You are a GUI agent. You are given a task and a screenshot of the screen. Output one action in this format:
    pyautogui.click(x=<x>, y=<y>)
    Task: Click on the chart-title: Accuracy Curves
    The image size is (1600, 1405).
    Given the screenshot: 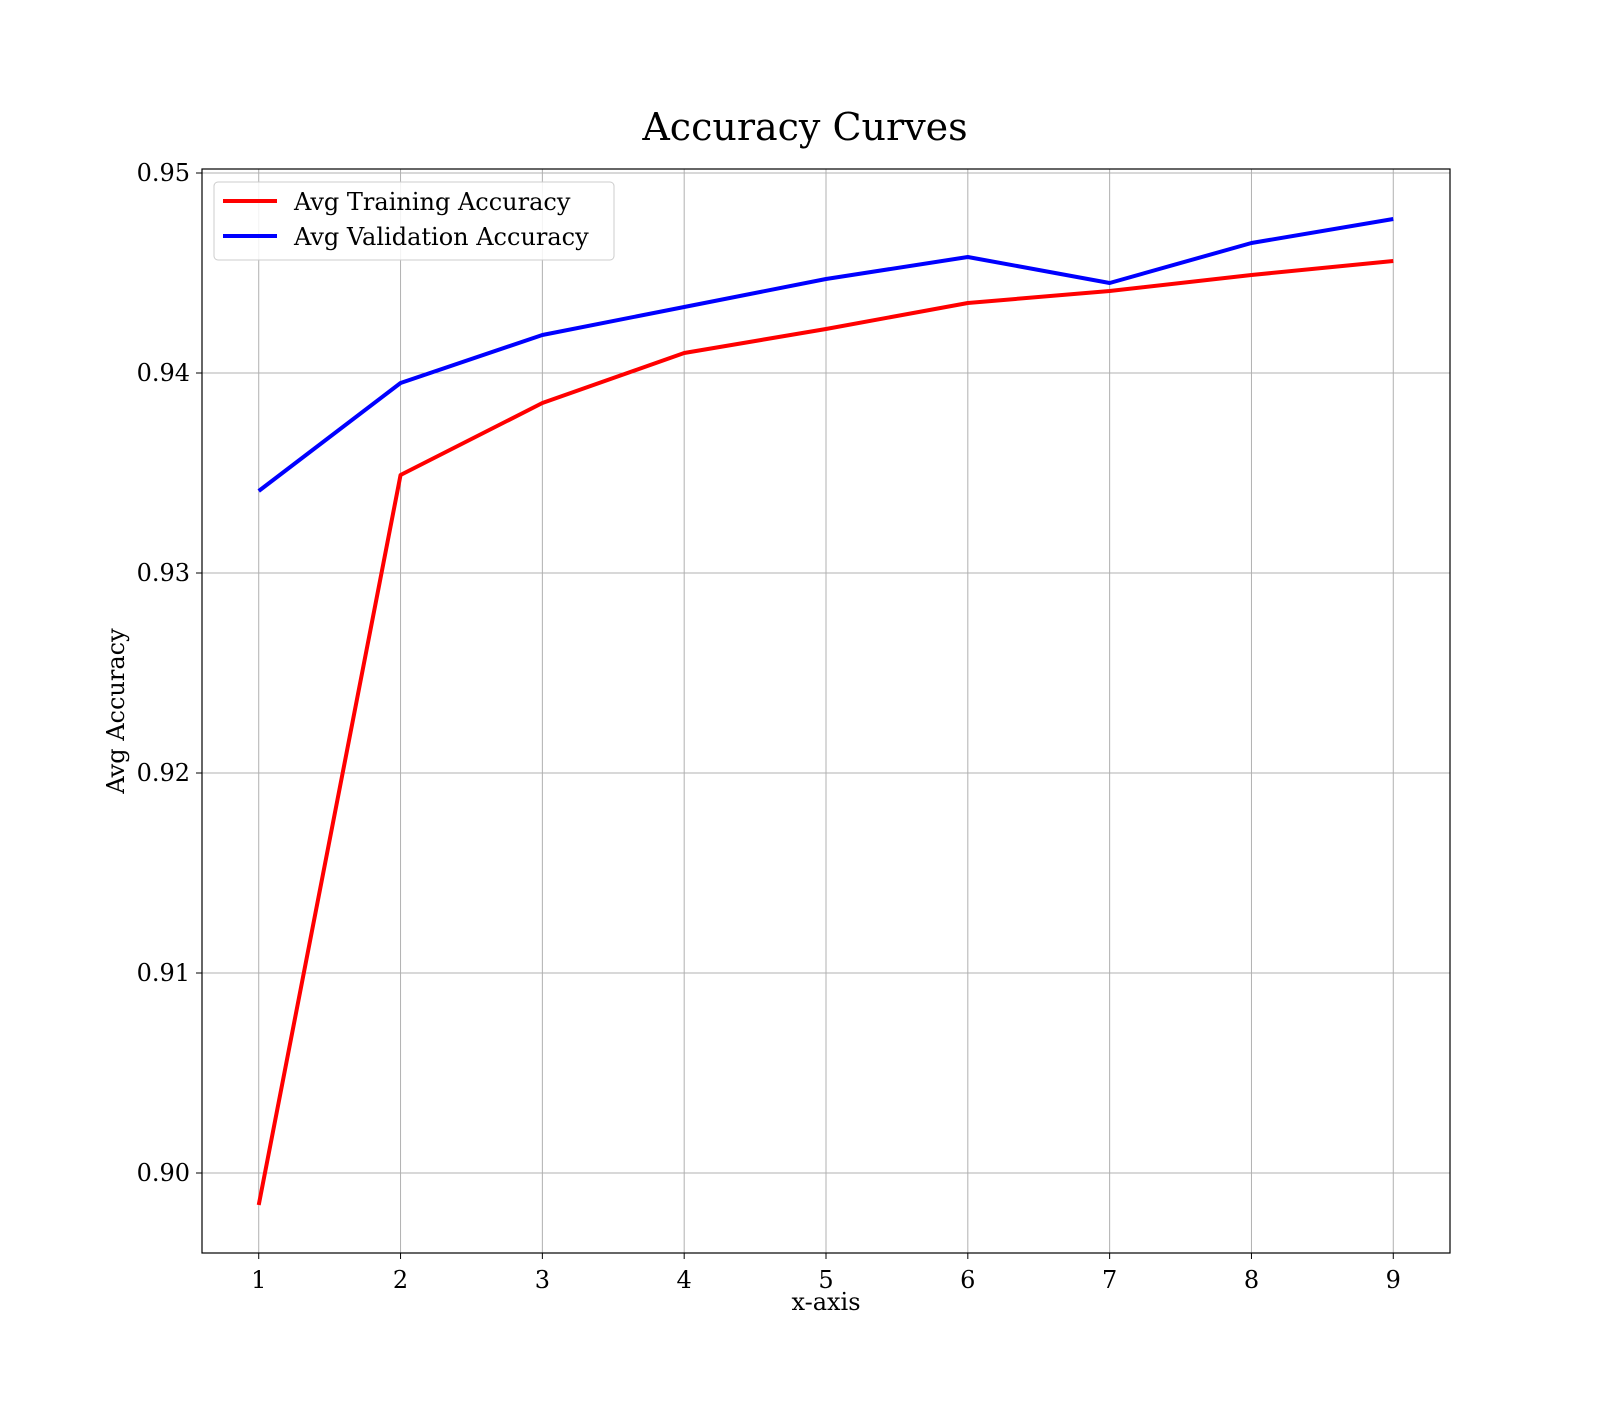 What is the action you would take?
    pyautogui.click(x=804, y=127)
    